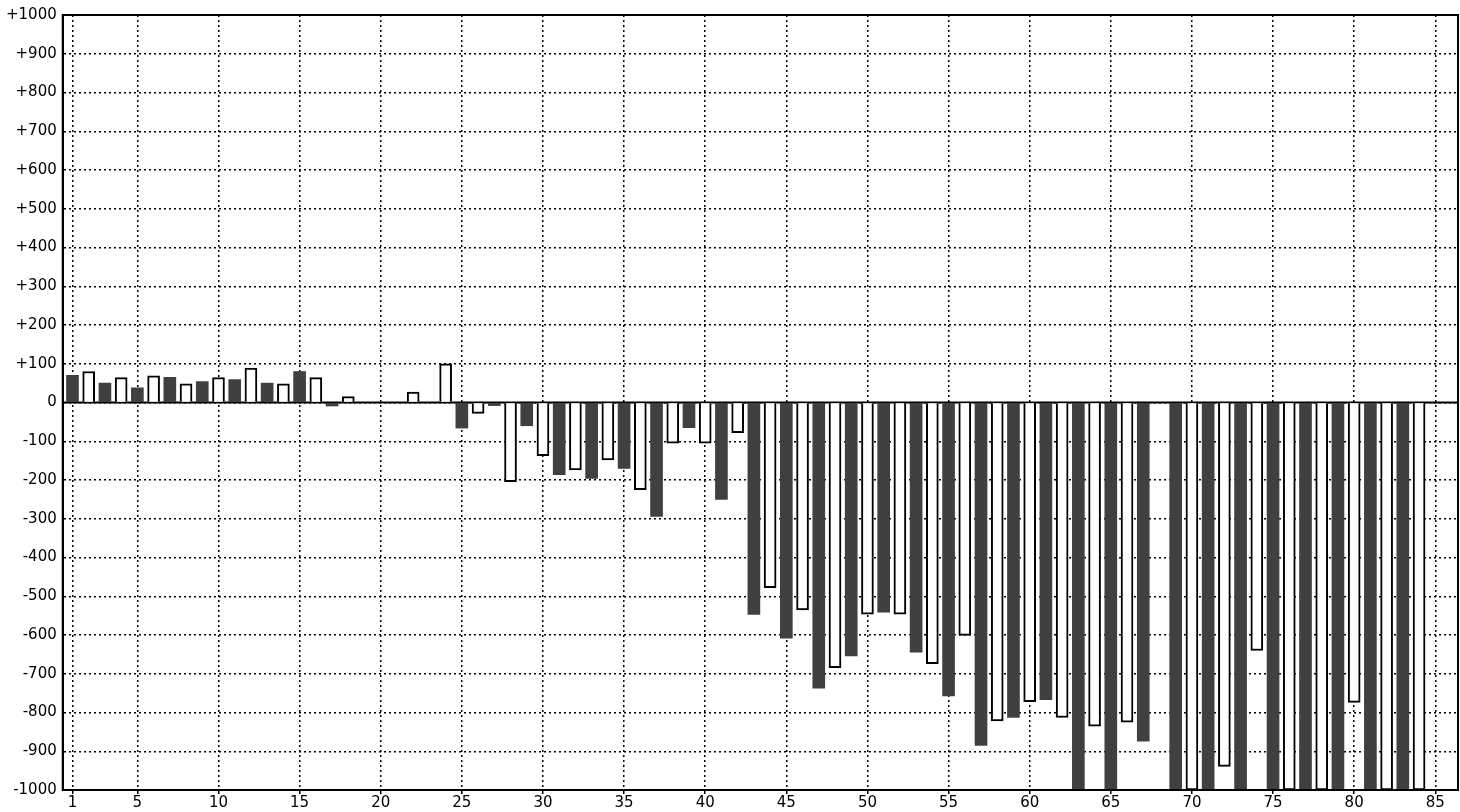 Image resolution: width=1460 pixels, height=812 pixels. I want to click on y-tick-label: +100, so click(36, 362).